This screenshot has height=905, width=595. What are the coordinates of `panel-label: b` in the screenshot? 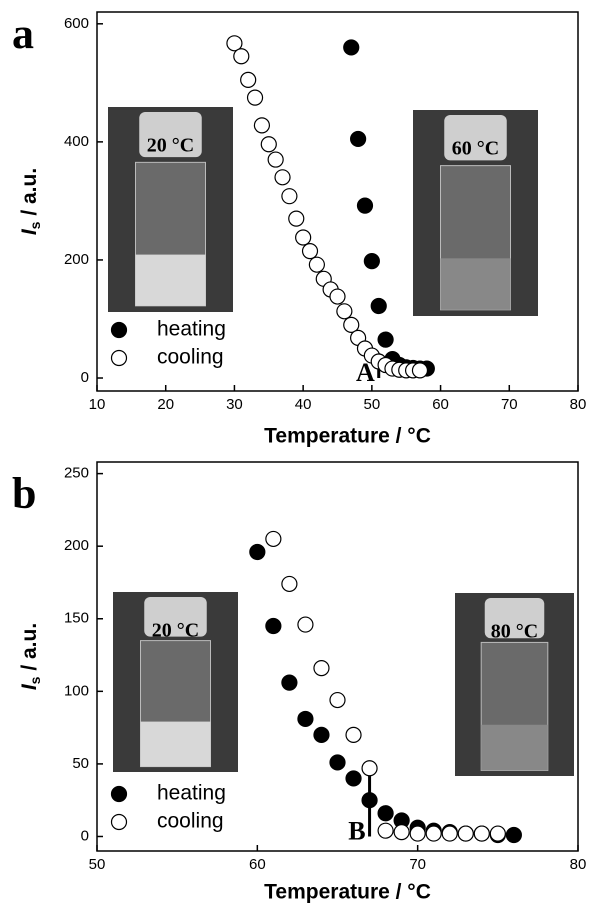 It's located at (24, 493).